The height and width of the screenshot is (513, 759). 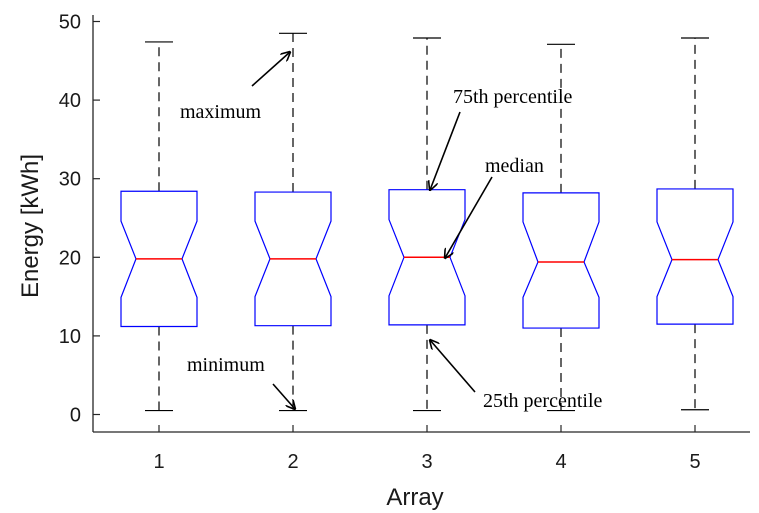 I want to click on x-tick-label: 3, so click(x=426, y=462).